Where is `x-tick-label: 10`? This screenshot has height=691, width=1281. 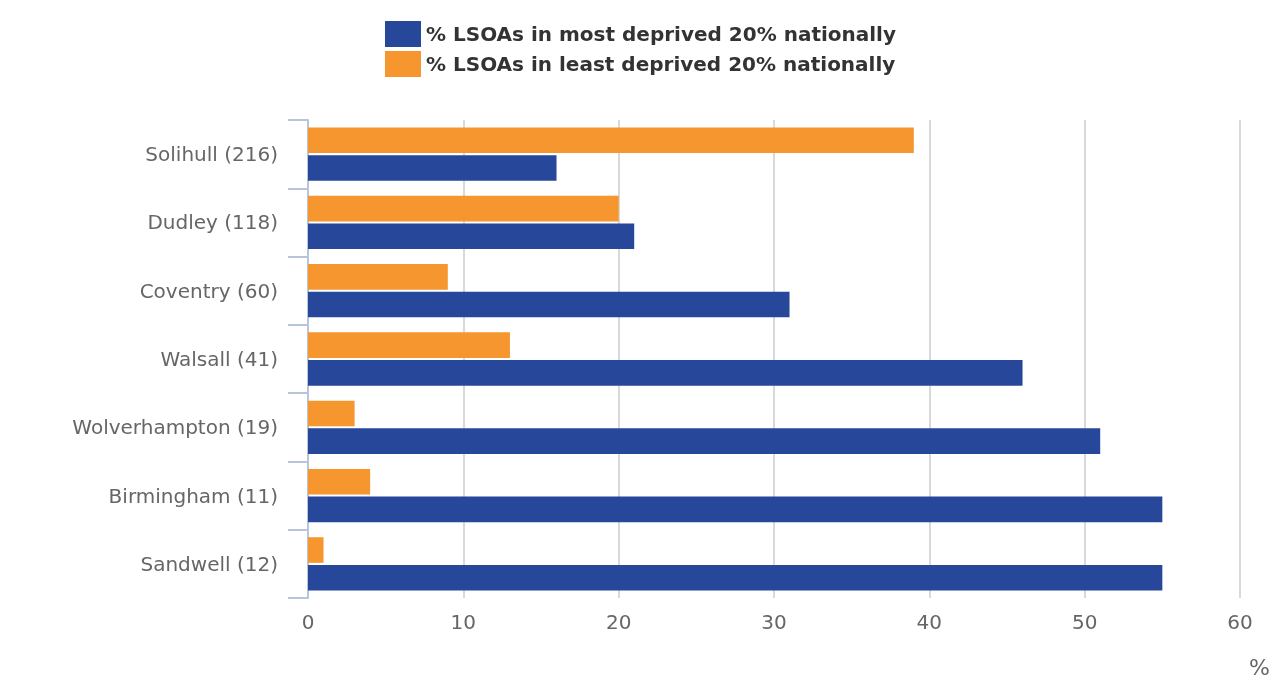
x-tick-label: 10 is located at coordinates (463, 622).